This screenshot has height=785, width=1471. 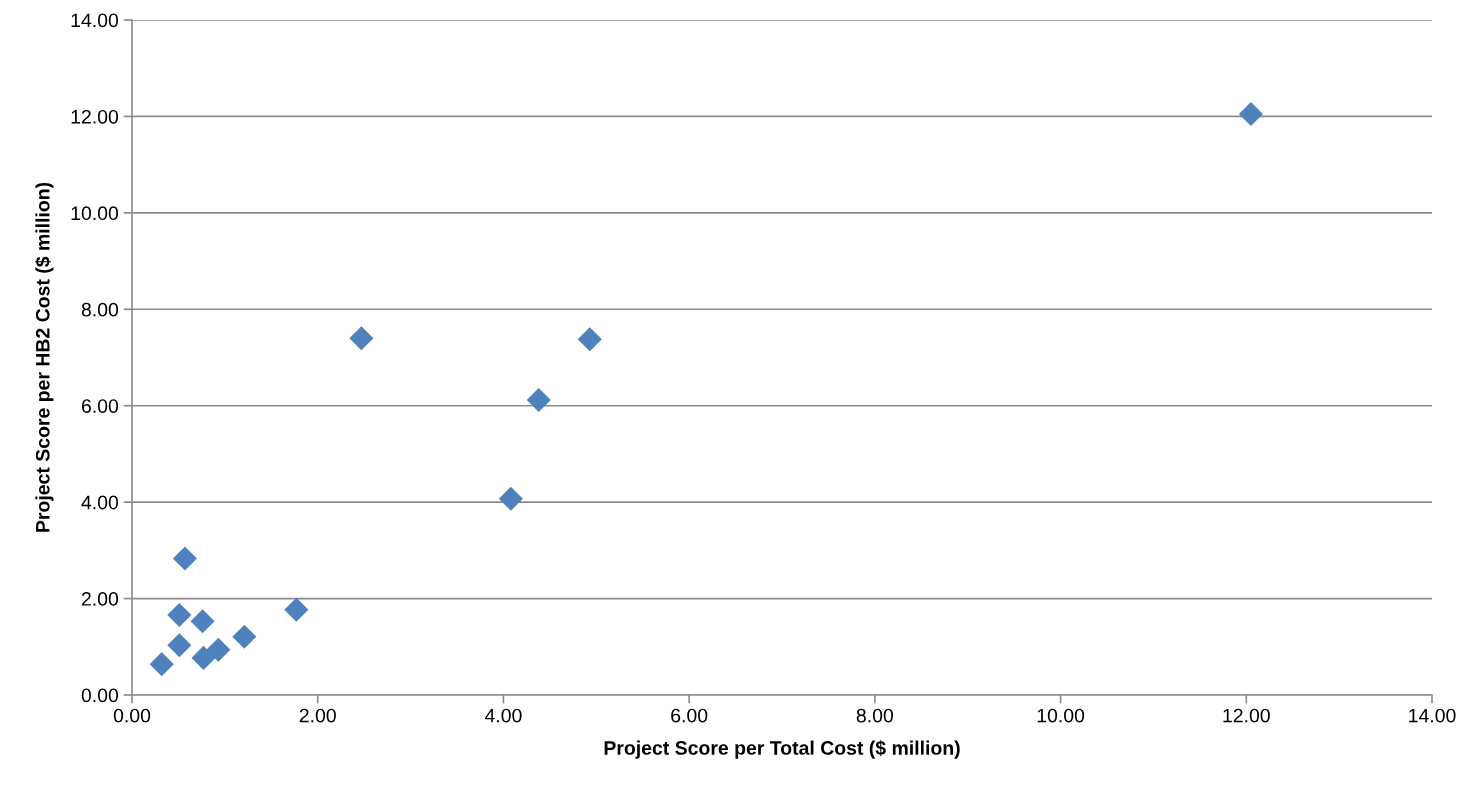 What do you see at coordinates (1246, 715) in the screenshot?
I see `x-tick-label: 12.00` at bounding box center [1246, 715].